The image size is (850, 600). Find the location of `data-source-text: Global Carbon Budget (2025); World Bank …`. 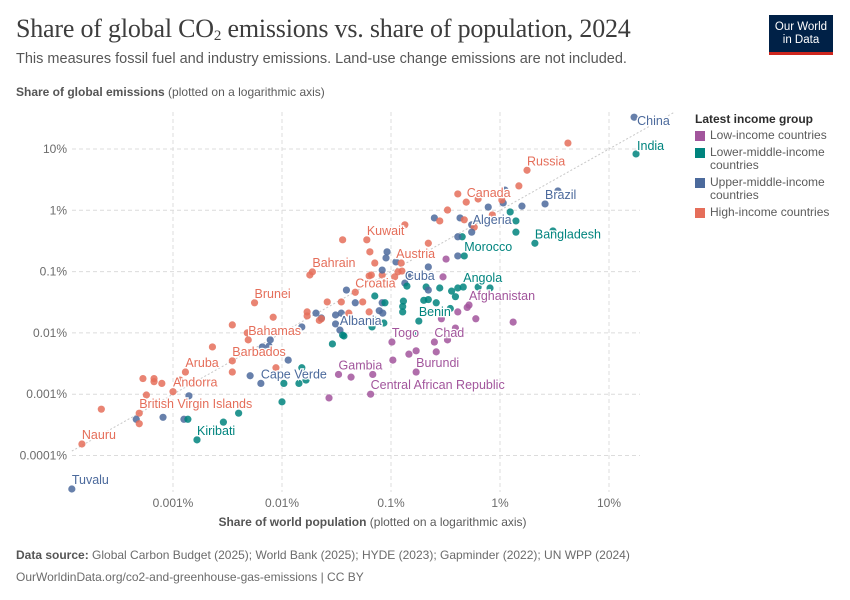

data-source-text: Global Carbon Budget (2025); World Bank … is located at coordinates (359, 555).